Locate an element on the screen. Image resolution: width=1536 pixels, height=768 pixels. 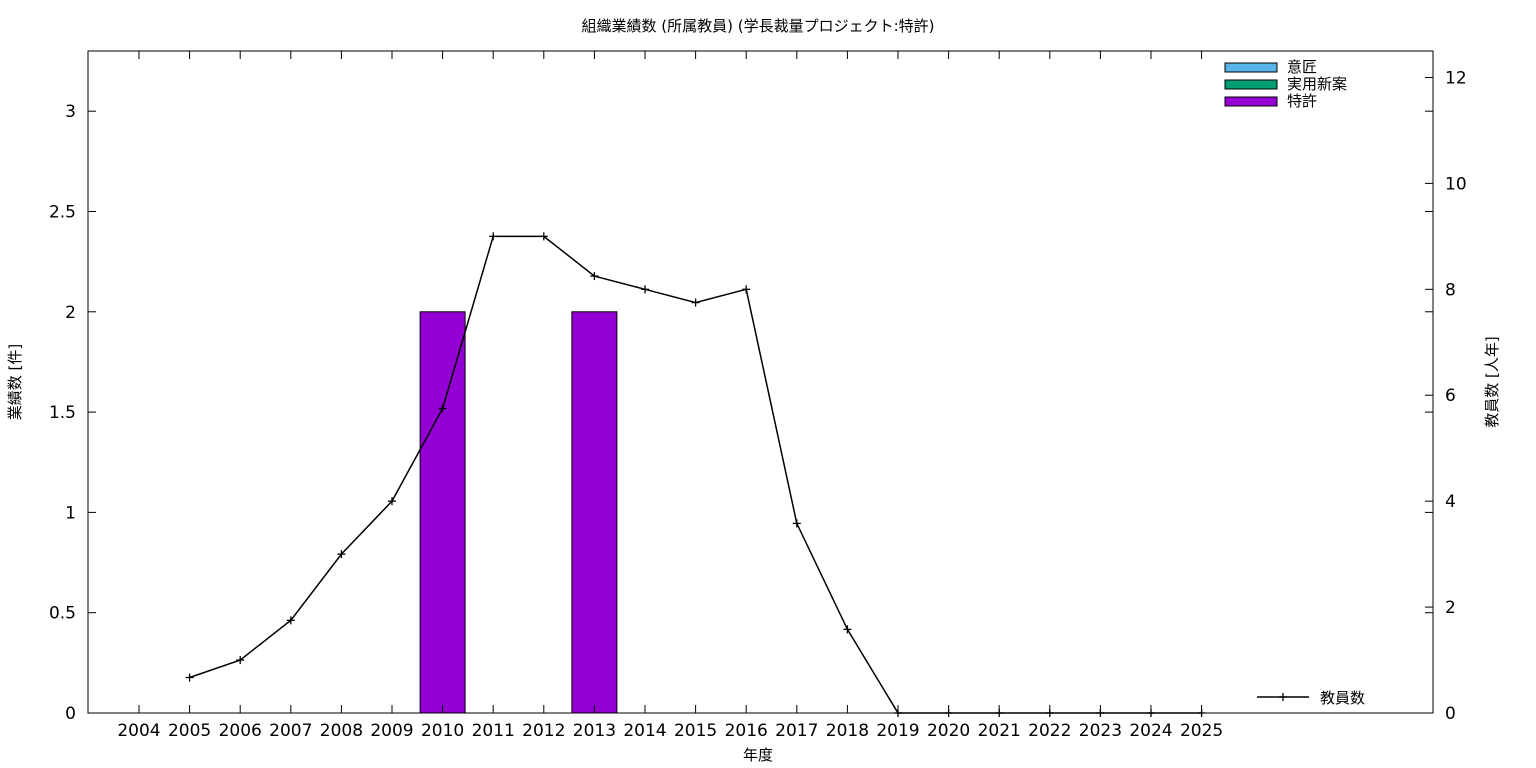
y-tick-label: 3 is located at coordinates (70, 112).